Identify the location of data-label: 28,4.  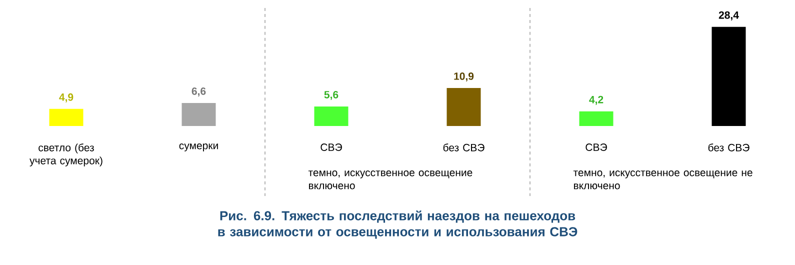
(728, 15).